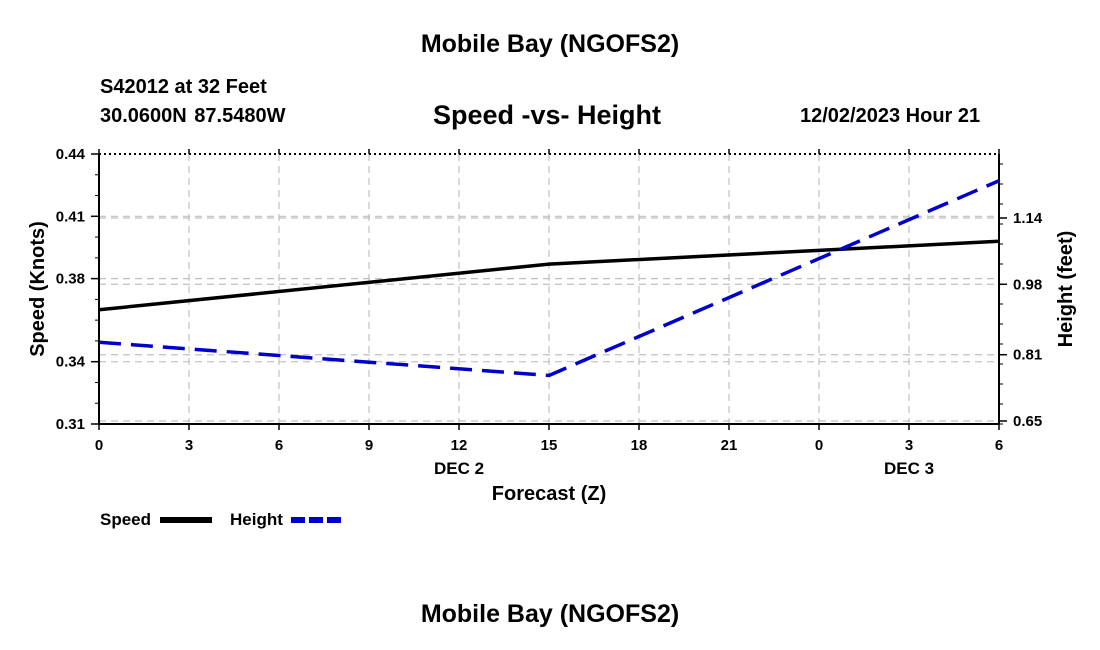 Image resolution: width=1100 pixels, height=650 pixels. What do you see at coordinates (125, 519) in the screenshot?
I see `legend-label: Speed` at bounding box center [125, 519].